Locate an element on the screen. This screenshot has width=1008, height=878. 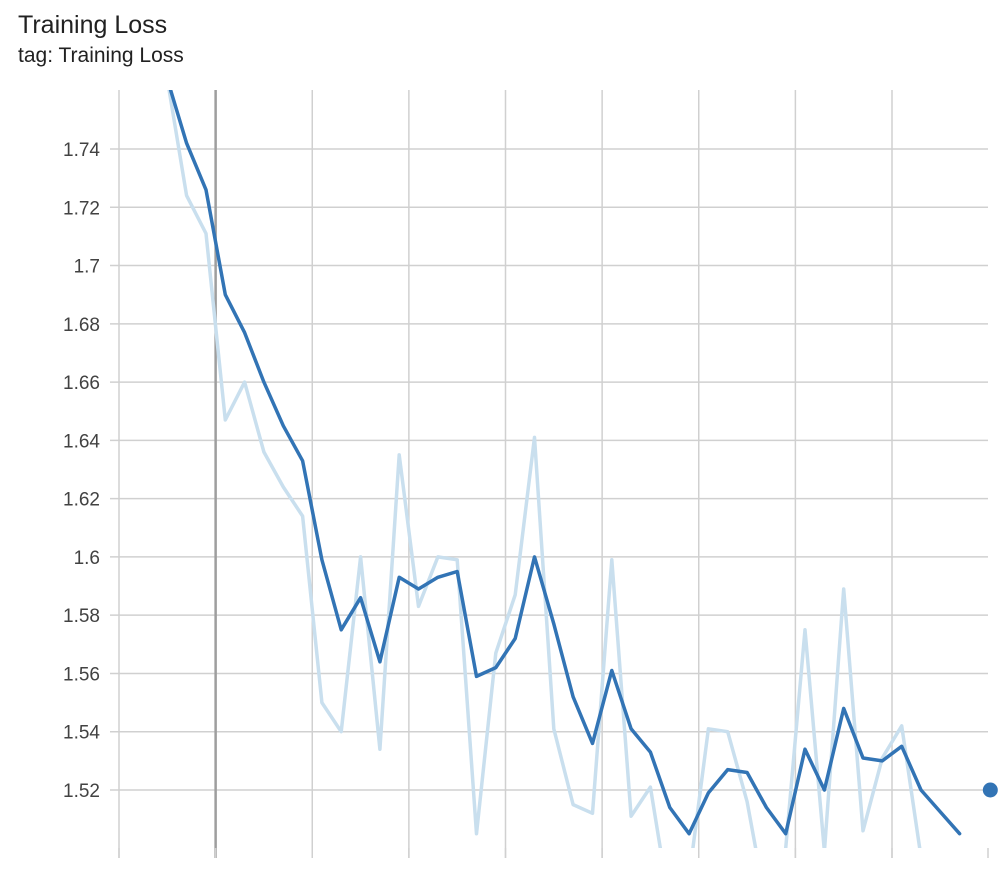
y-tick-label: 1.56 is located at coordinates (81, 674).